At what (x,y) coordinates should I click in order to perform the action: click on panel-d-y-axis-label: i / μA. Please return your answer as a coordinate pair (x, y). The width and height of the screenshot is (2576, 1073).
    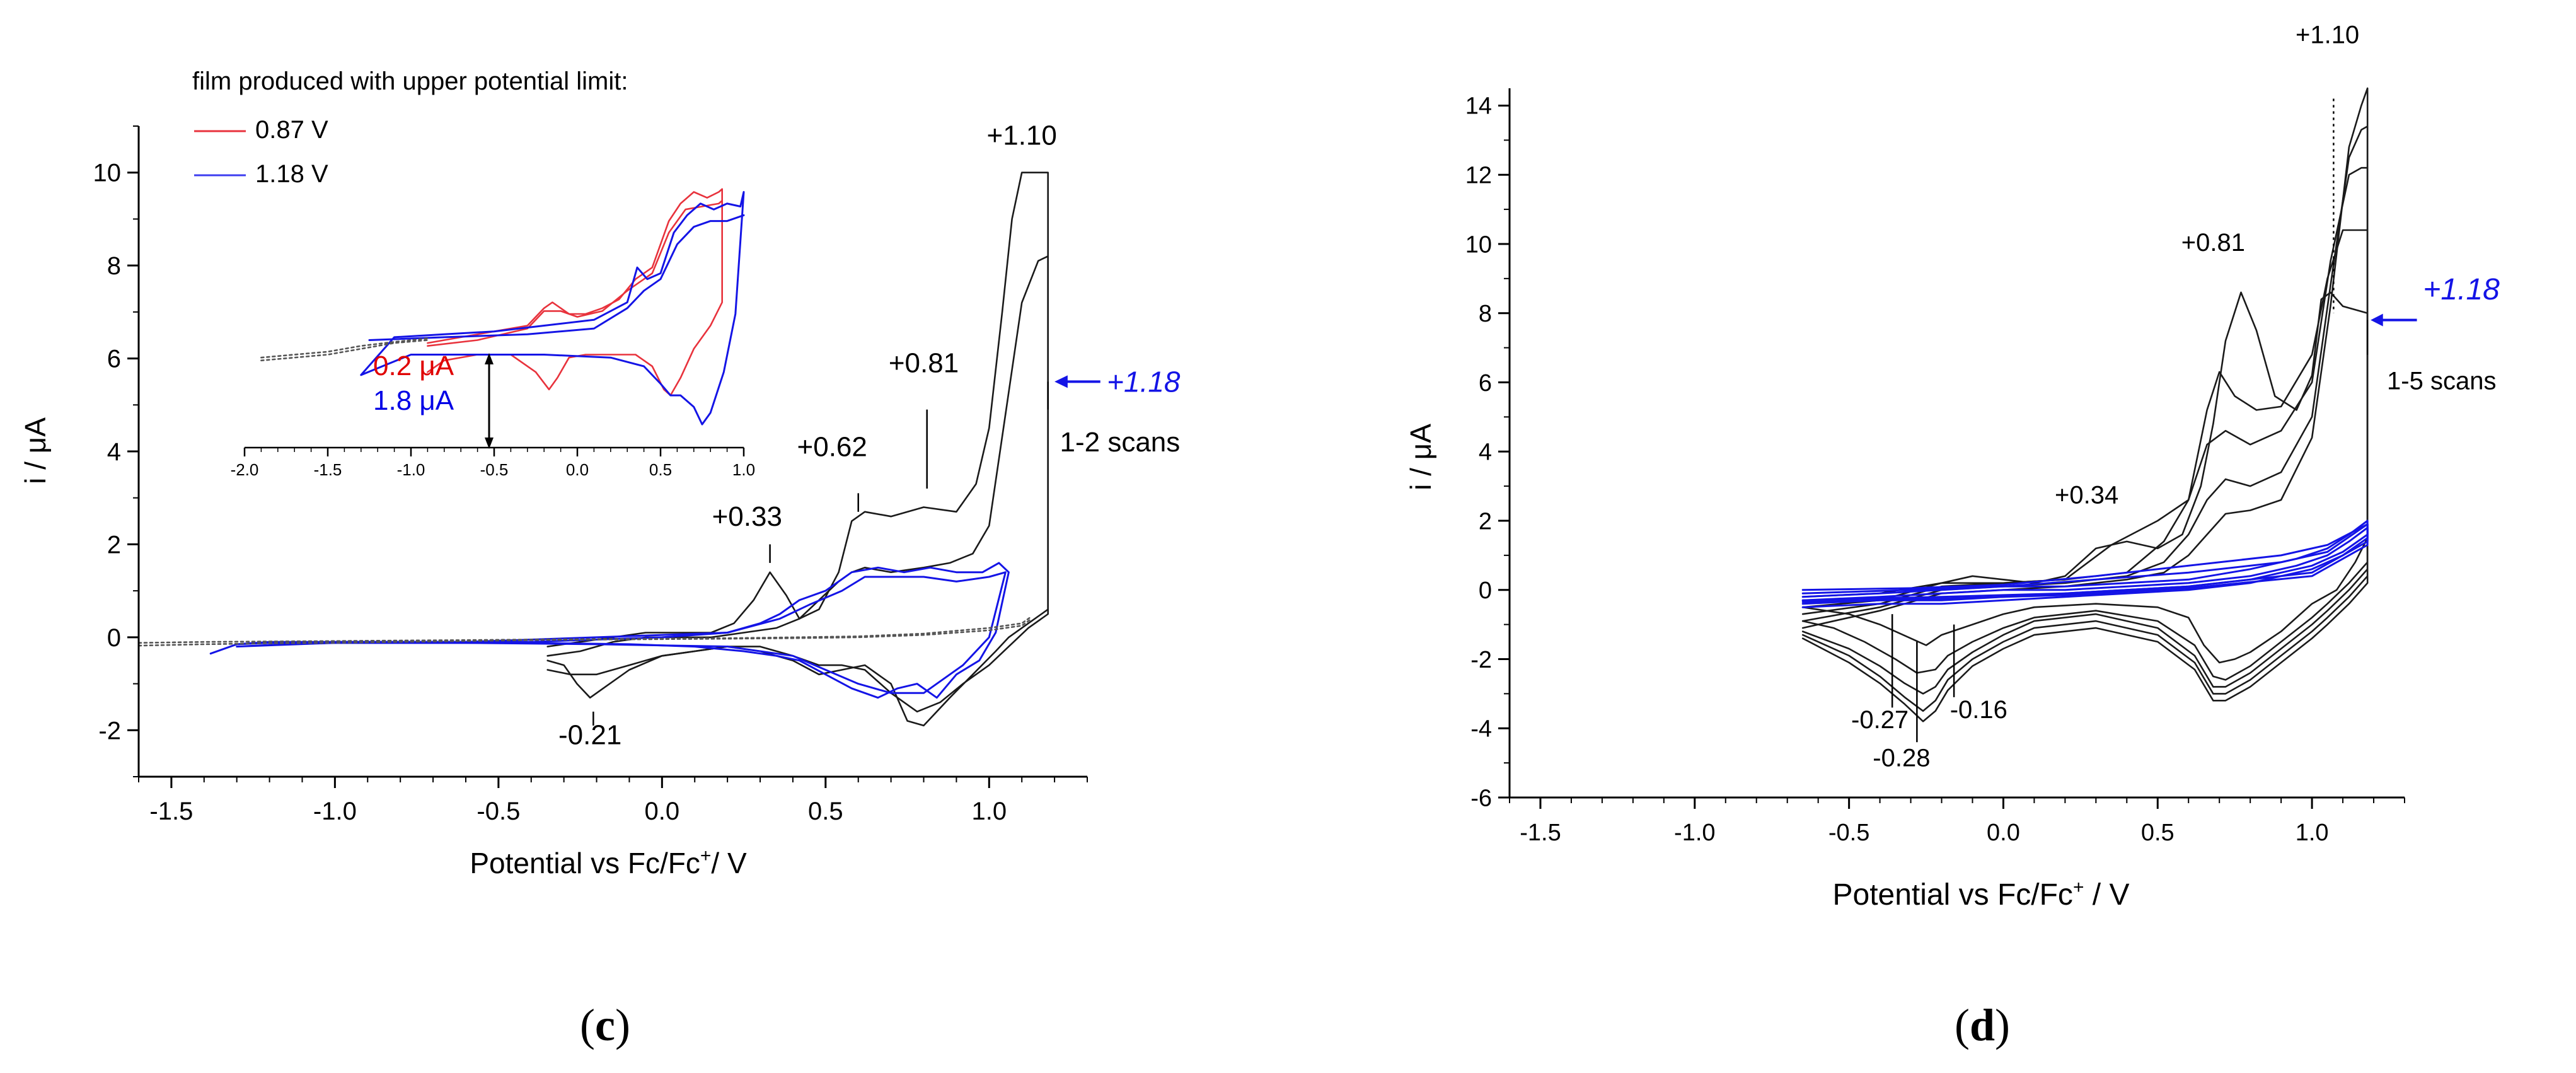
    Looking at the image, I should click on (1421, 457).